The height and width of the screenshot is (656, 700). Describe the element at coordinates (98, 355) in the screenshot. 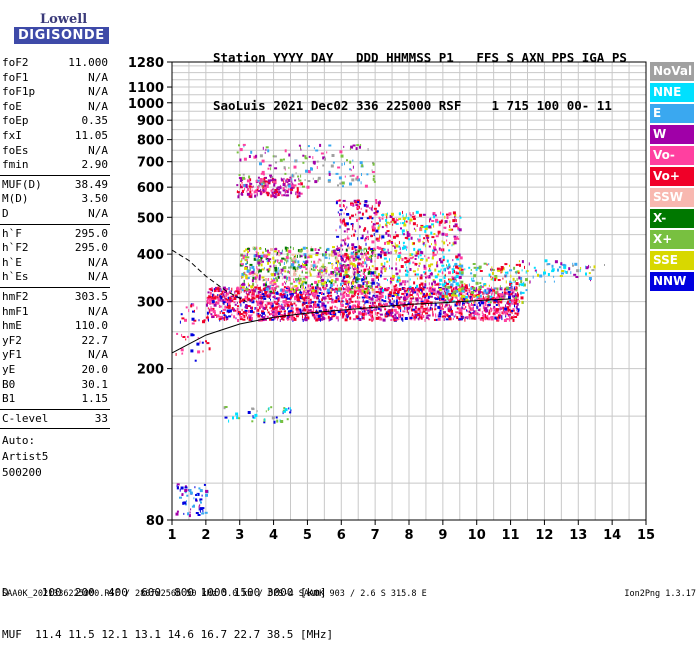

I see `param-value: N/A` at that location.